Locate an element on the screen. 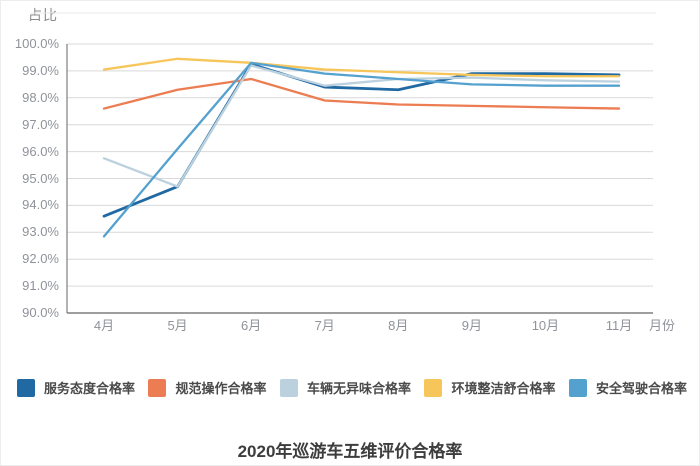 The image size is (700, 466). legend-swatch-service-attitude is located at coordinates (26, 387).